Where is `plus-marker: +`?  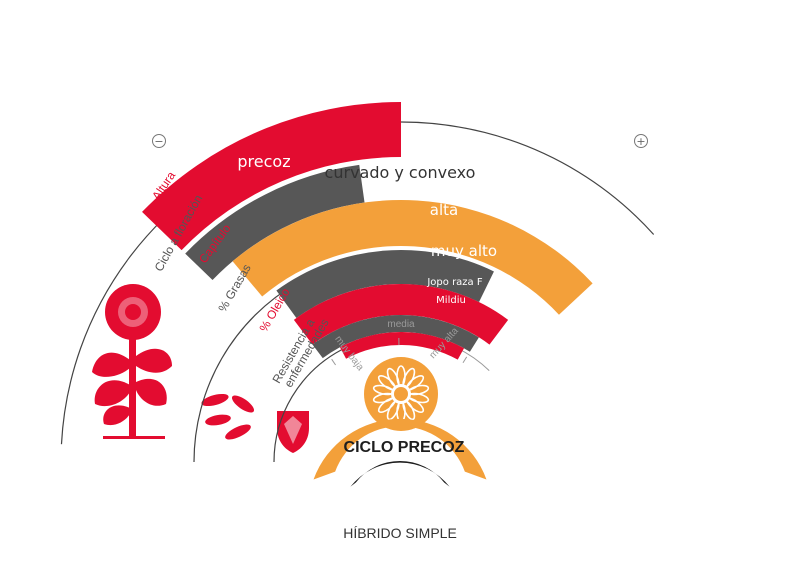 plus-marker: + is located at coordinates (641, 141).